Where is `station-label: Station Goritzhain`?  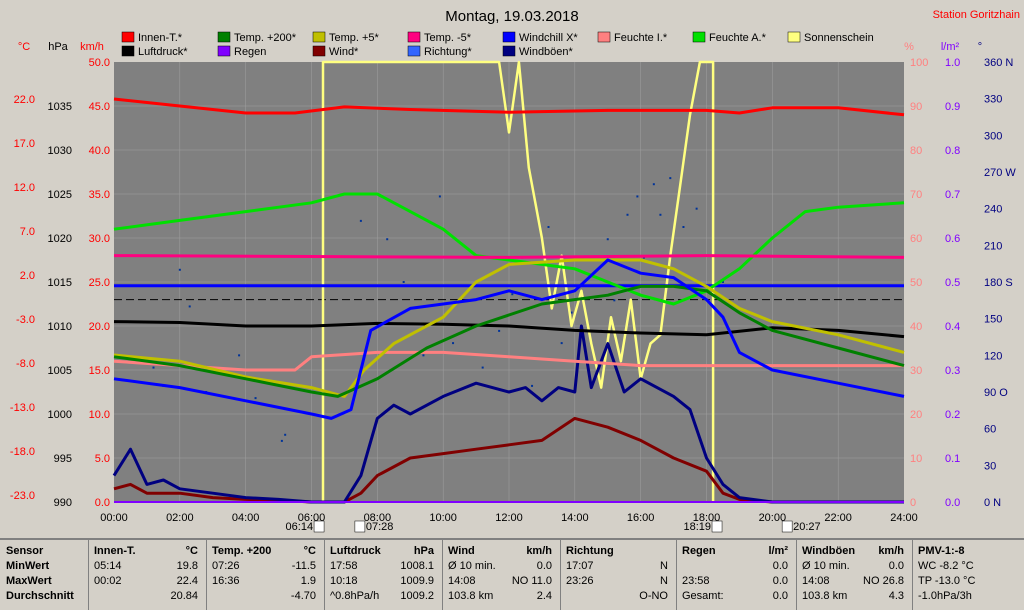 station-label: Station Goritzhain is located at coordinates (976, 15).